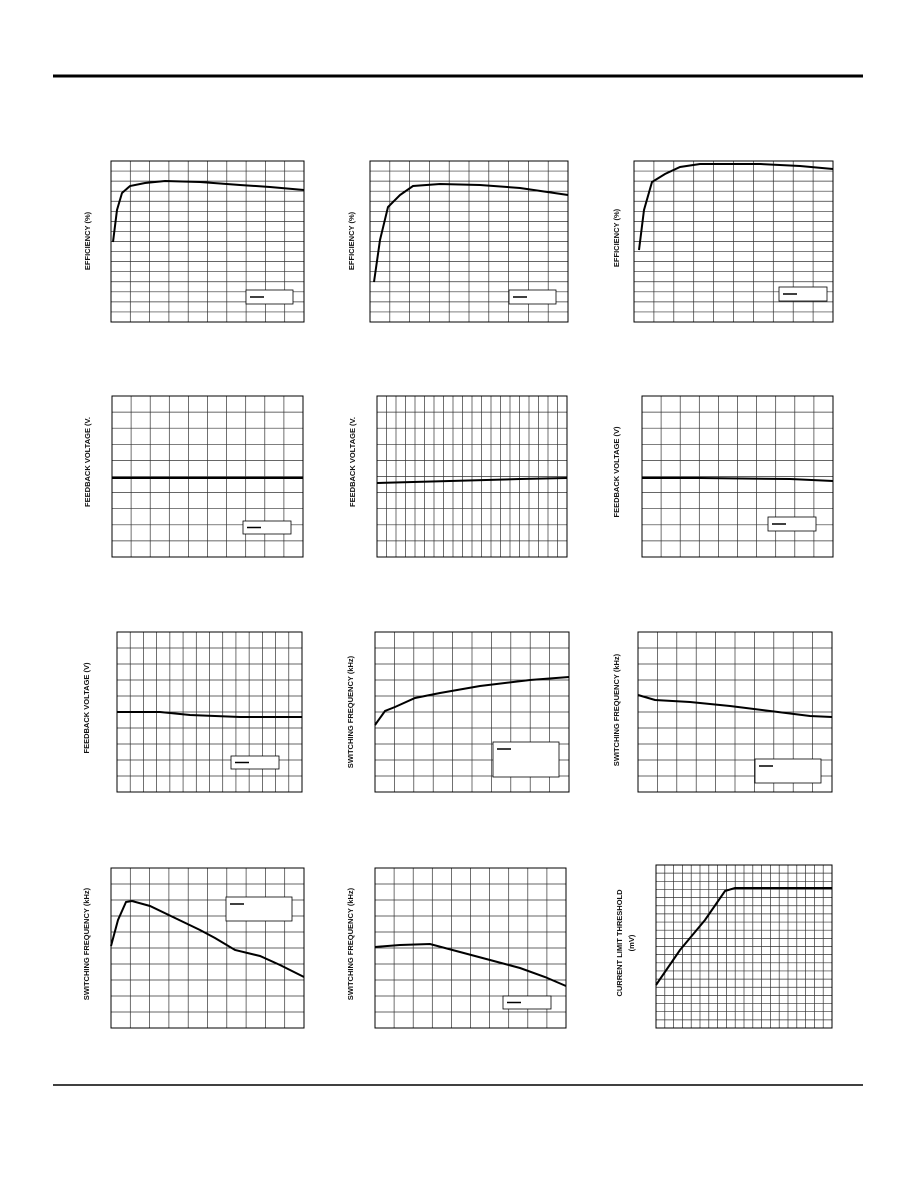 This screenshot has width=918, height=1188. Describe the element at coordinates (631, 942) in the screenshot. I see `y-axis-label: (mV)` at that location.